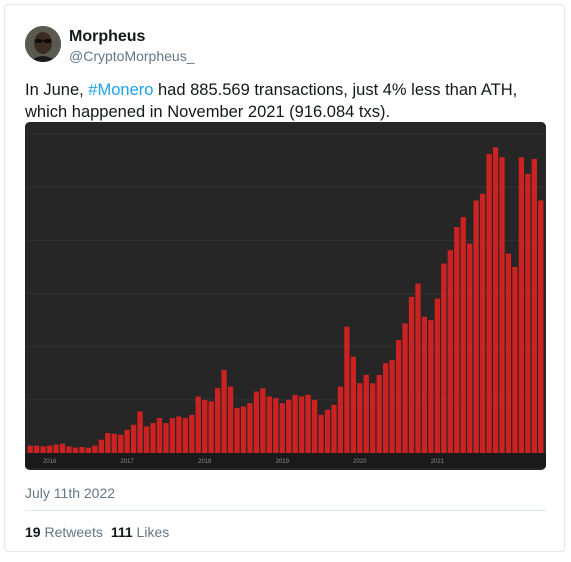 The width and height of the screenshot is (571, 562). I want to click on chart-tick-label: 2018, so click(205, 462).